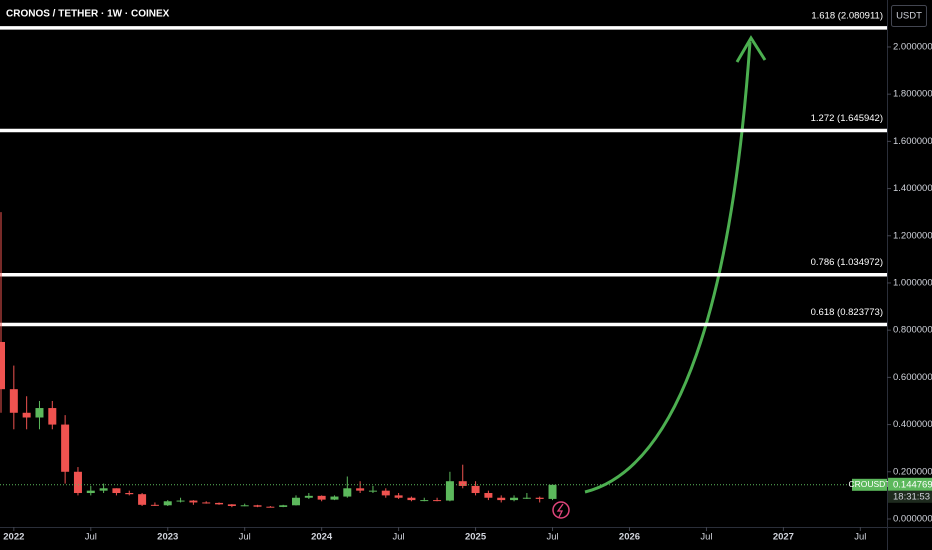 This screenshot has height=550, width=932. I want to click on x-tick-label: 2027, so click(783, 537).